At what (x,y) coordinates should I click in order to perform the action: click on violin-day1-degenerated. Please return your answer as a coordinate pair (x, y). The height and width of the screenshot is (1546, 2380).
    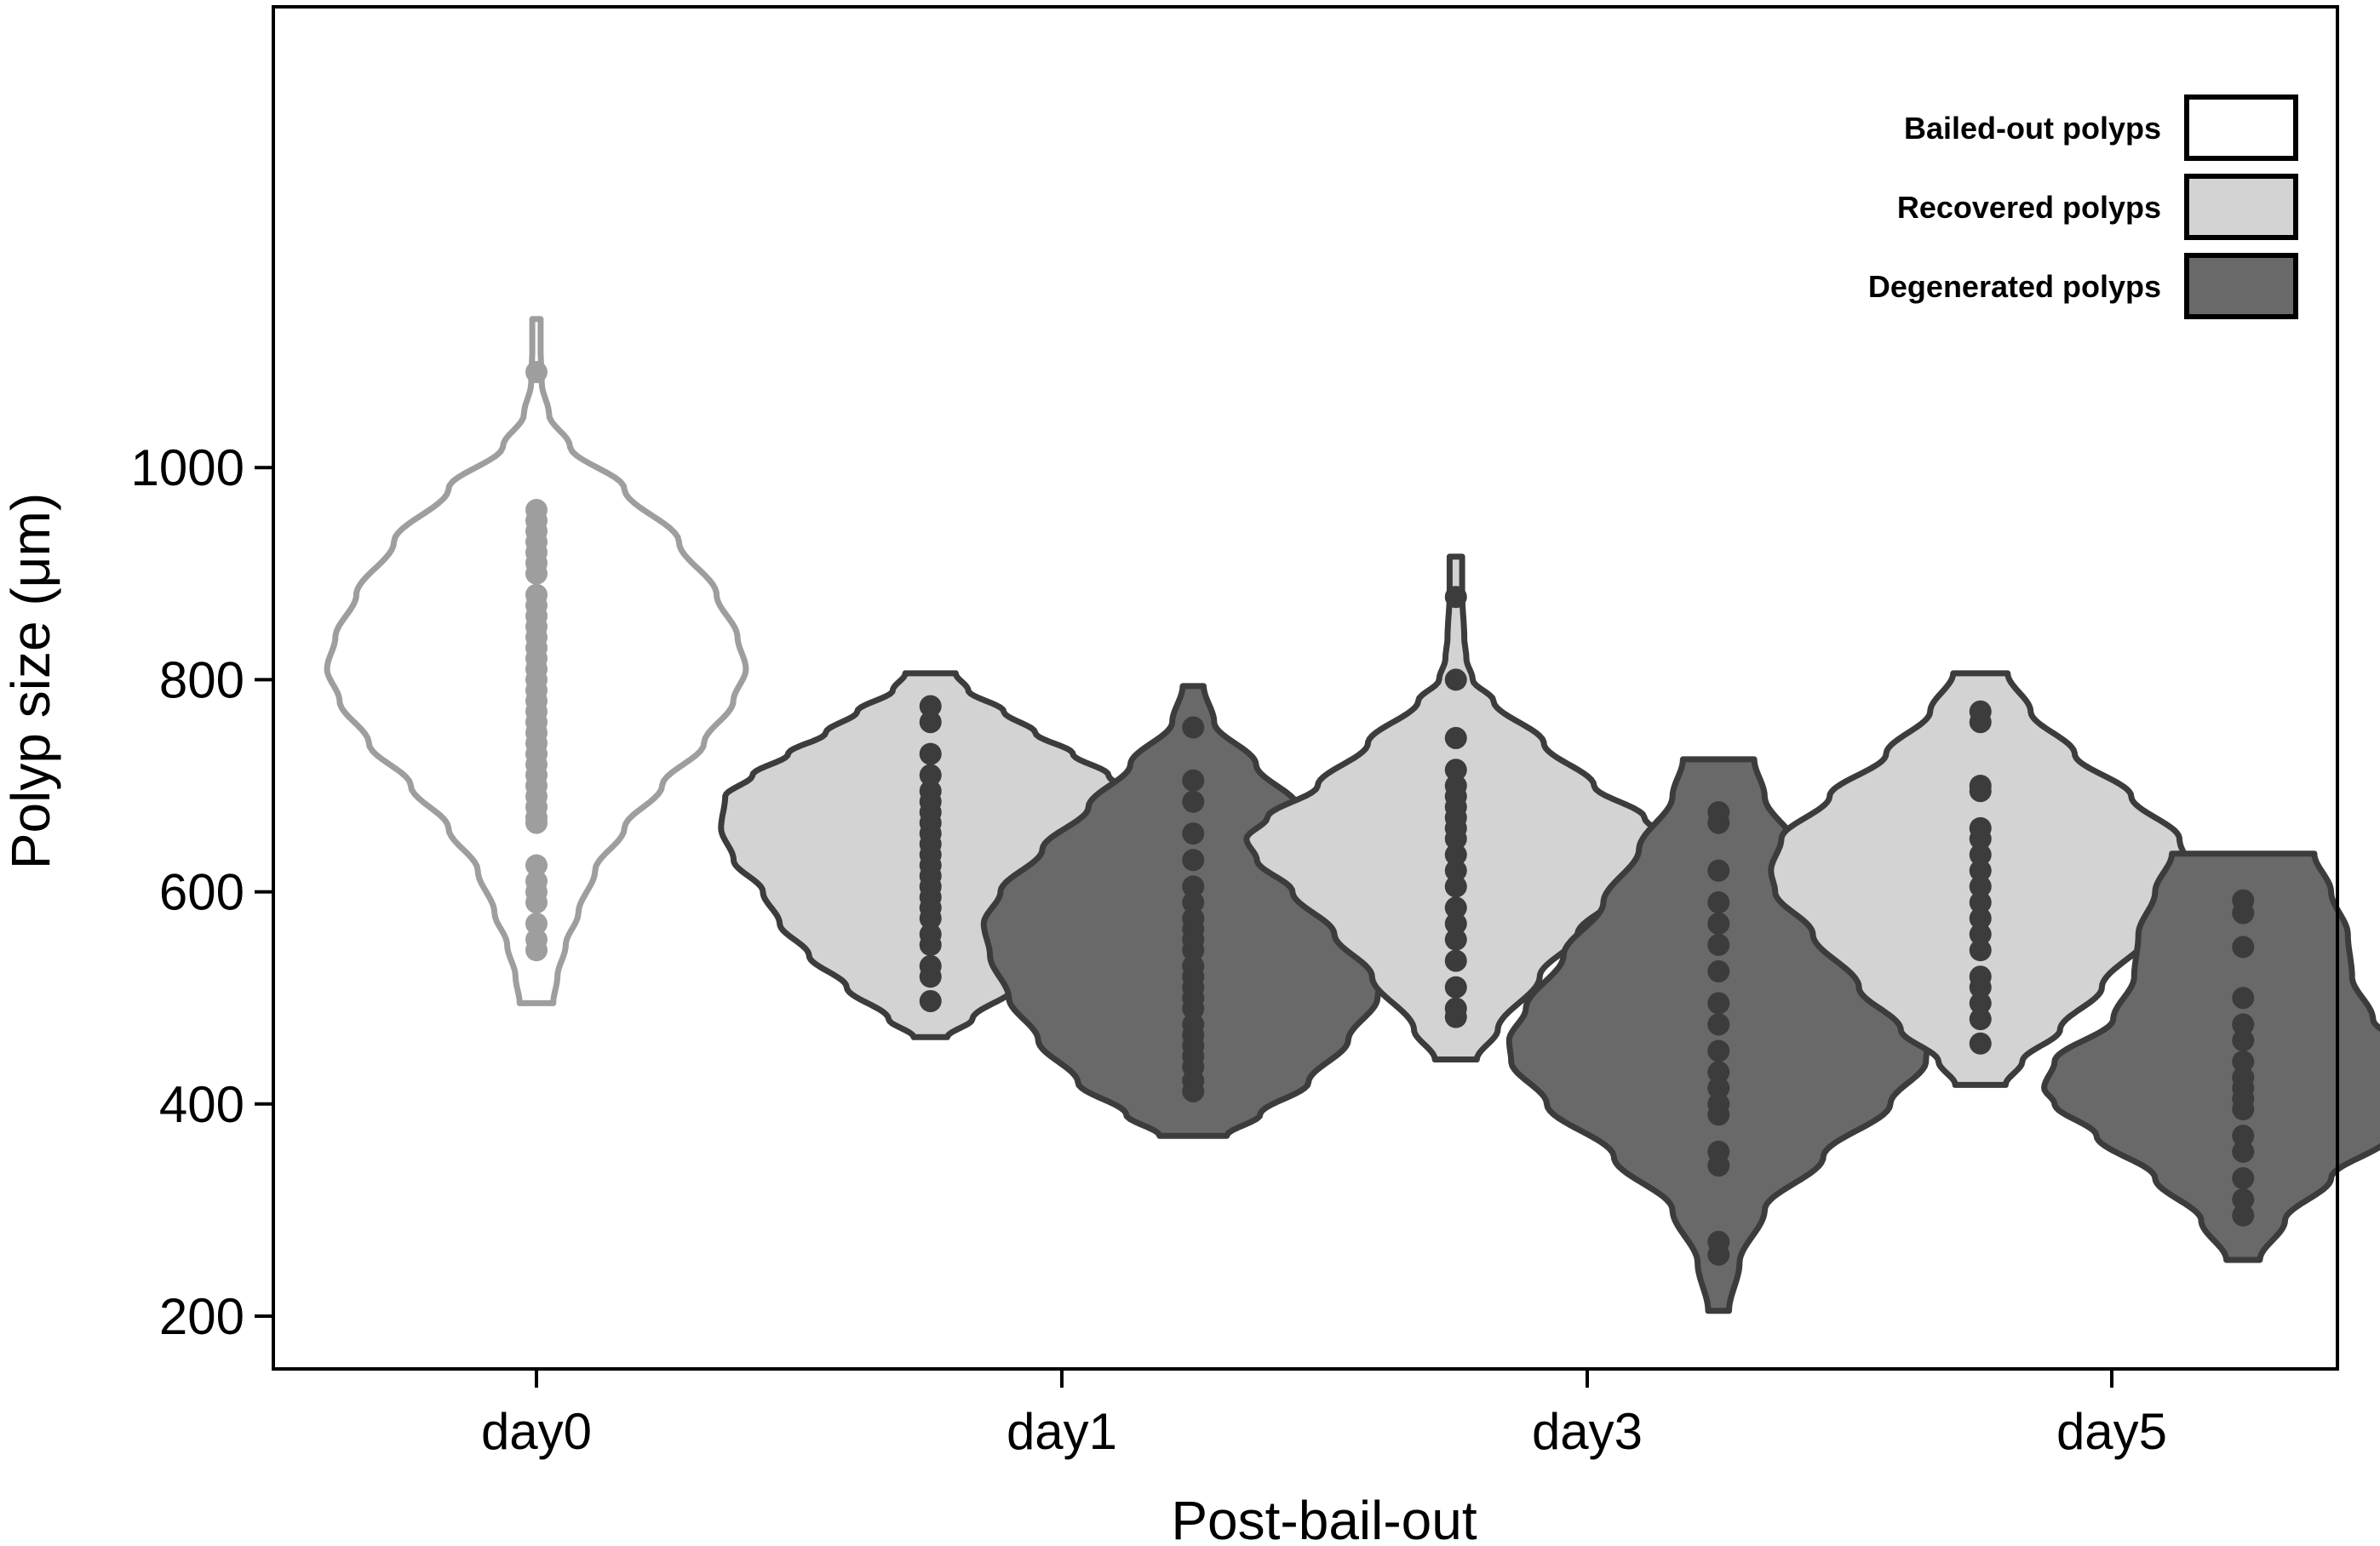
    Looking at the image, I should click on (1193, 911).